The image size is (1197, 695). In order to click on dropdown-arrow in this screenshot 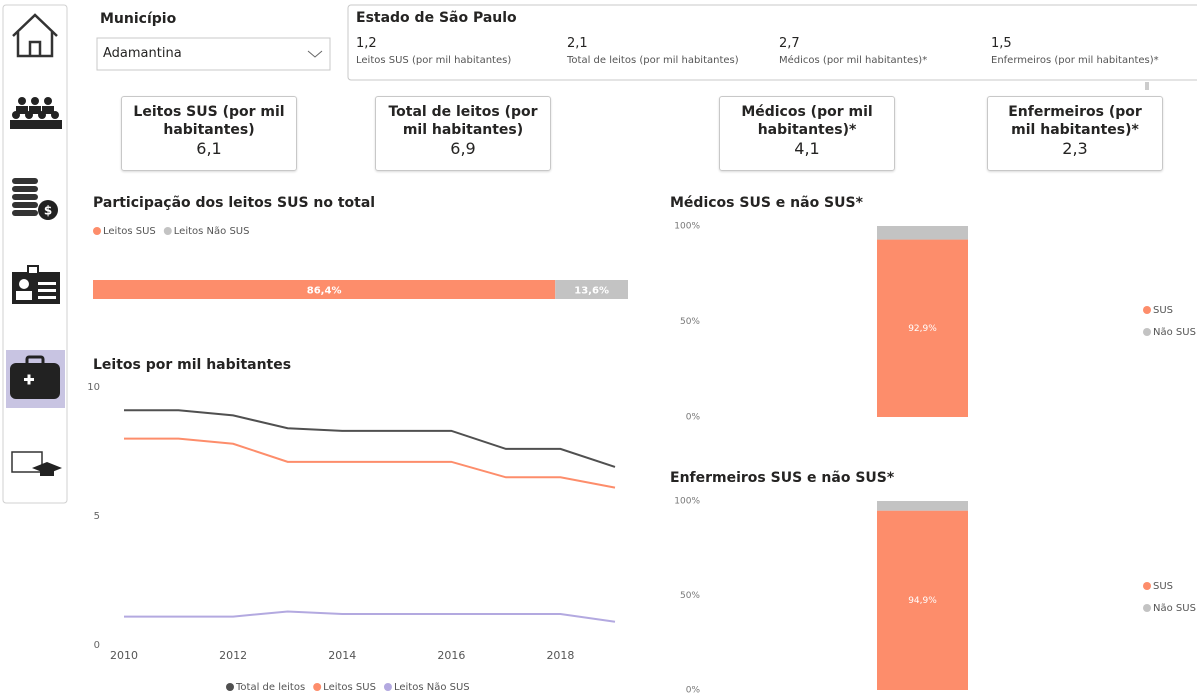, I will do `click(315, 54)`.